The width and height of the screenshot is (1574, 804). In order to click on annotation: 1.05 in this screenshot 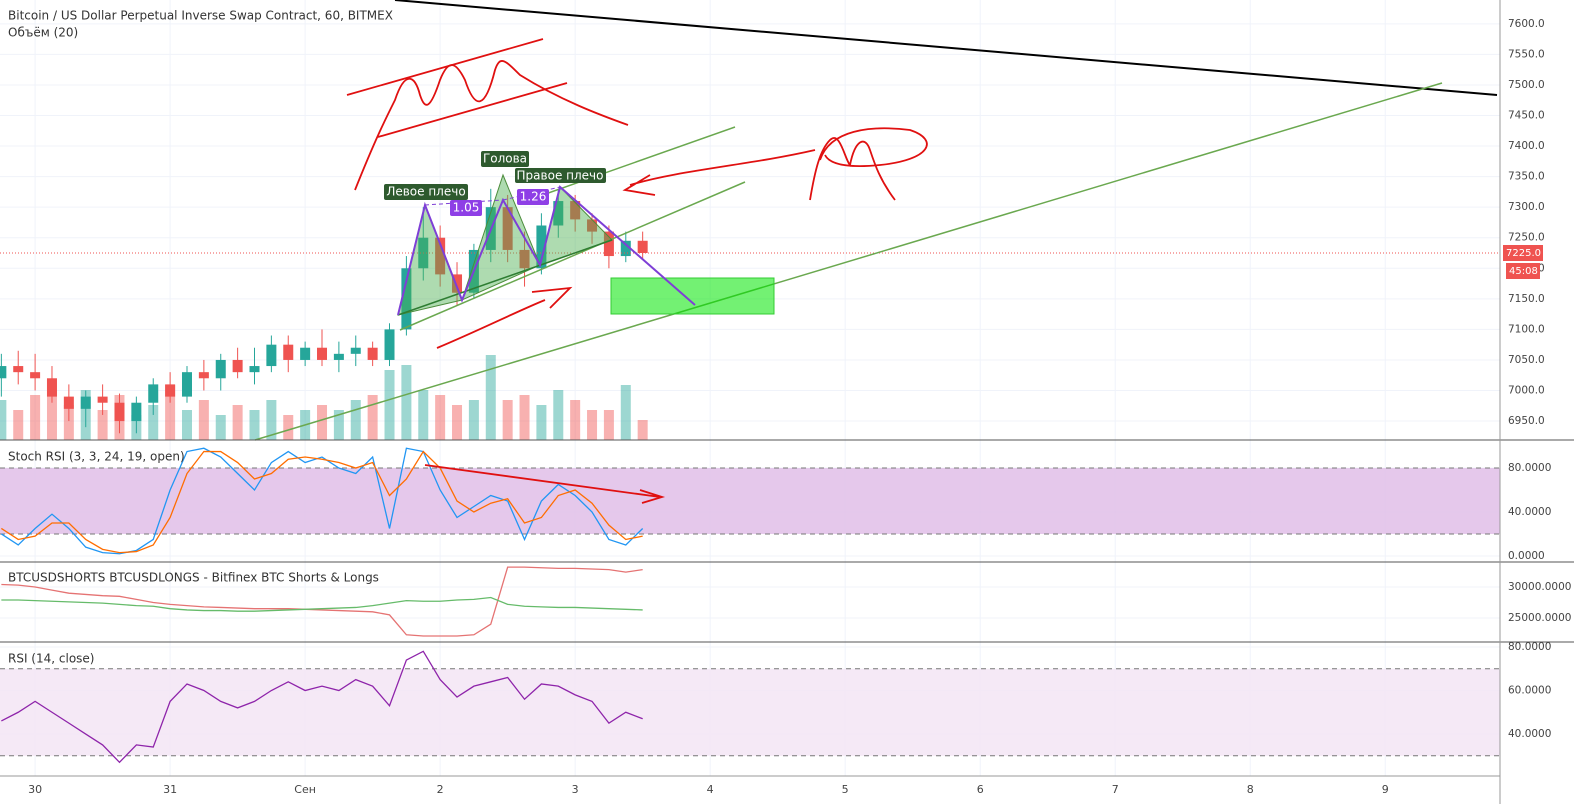, I will do `click(466, 208)`.